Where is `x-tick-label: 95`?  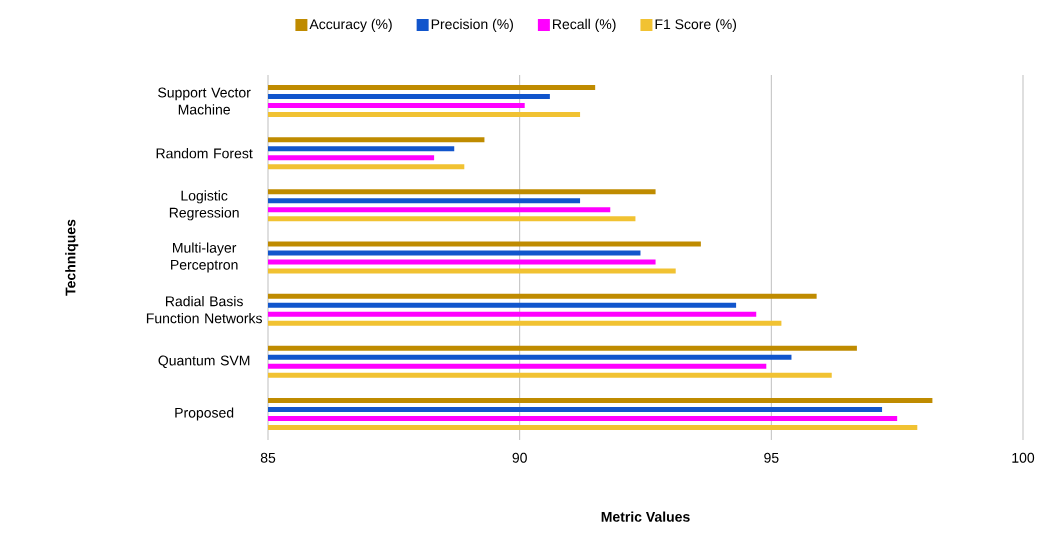 x-tick-label: 95 is located at coordinates (771, 457).